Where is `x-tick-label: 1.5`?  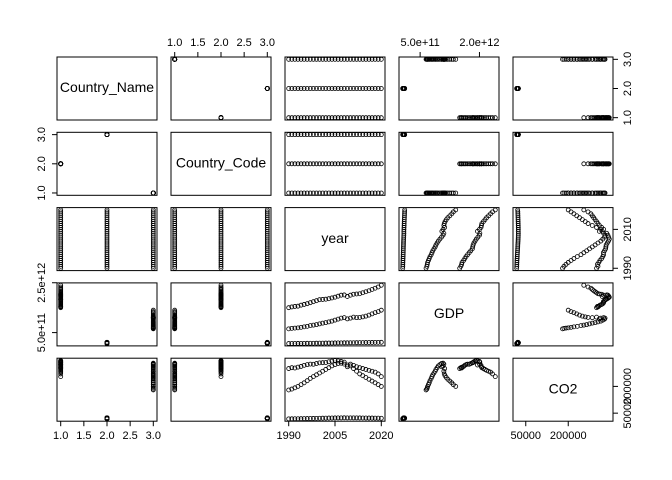
x-tick-label: 1.5 is located at coordinates (83, 436).